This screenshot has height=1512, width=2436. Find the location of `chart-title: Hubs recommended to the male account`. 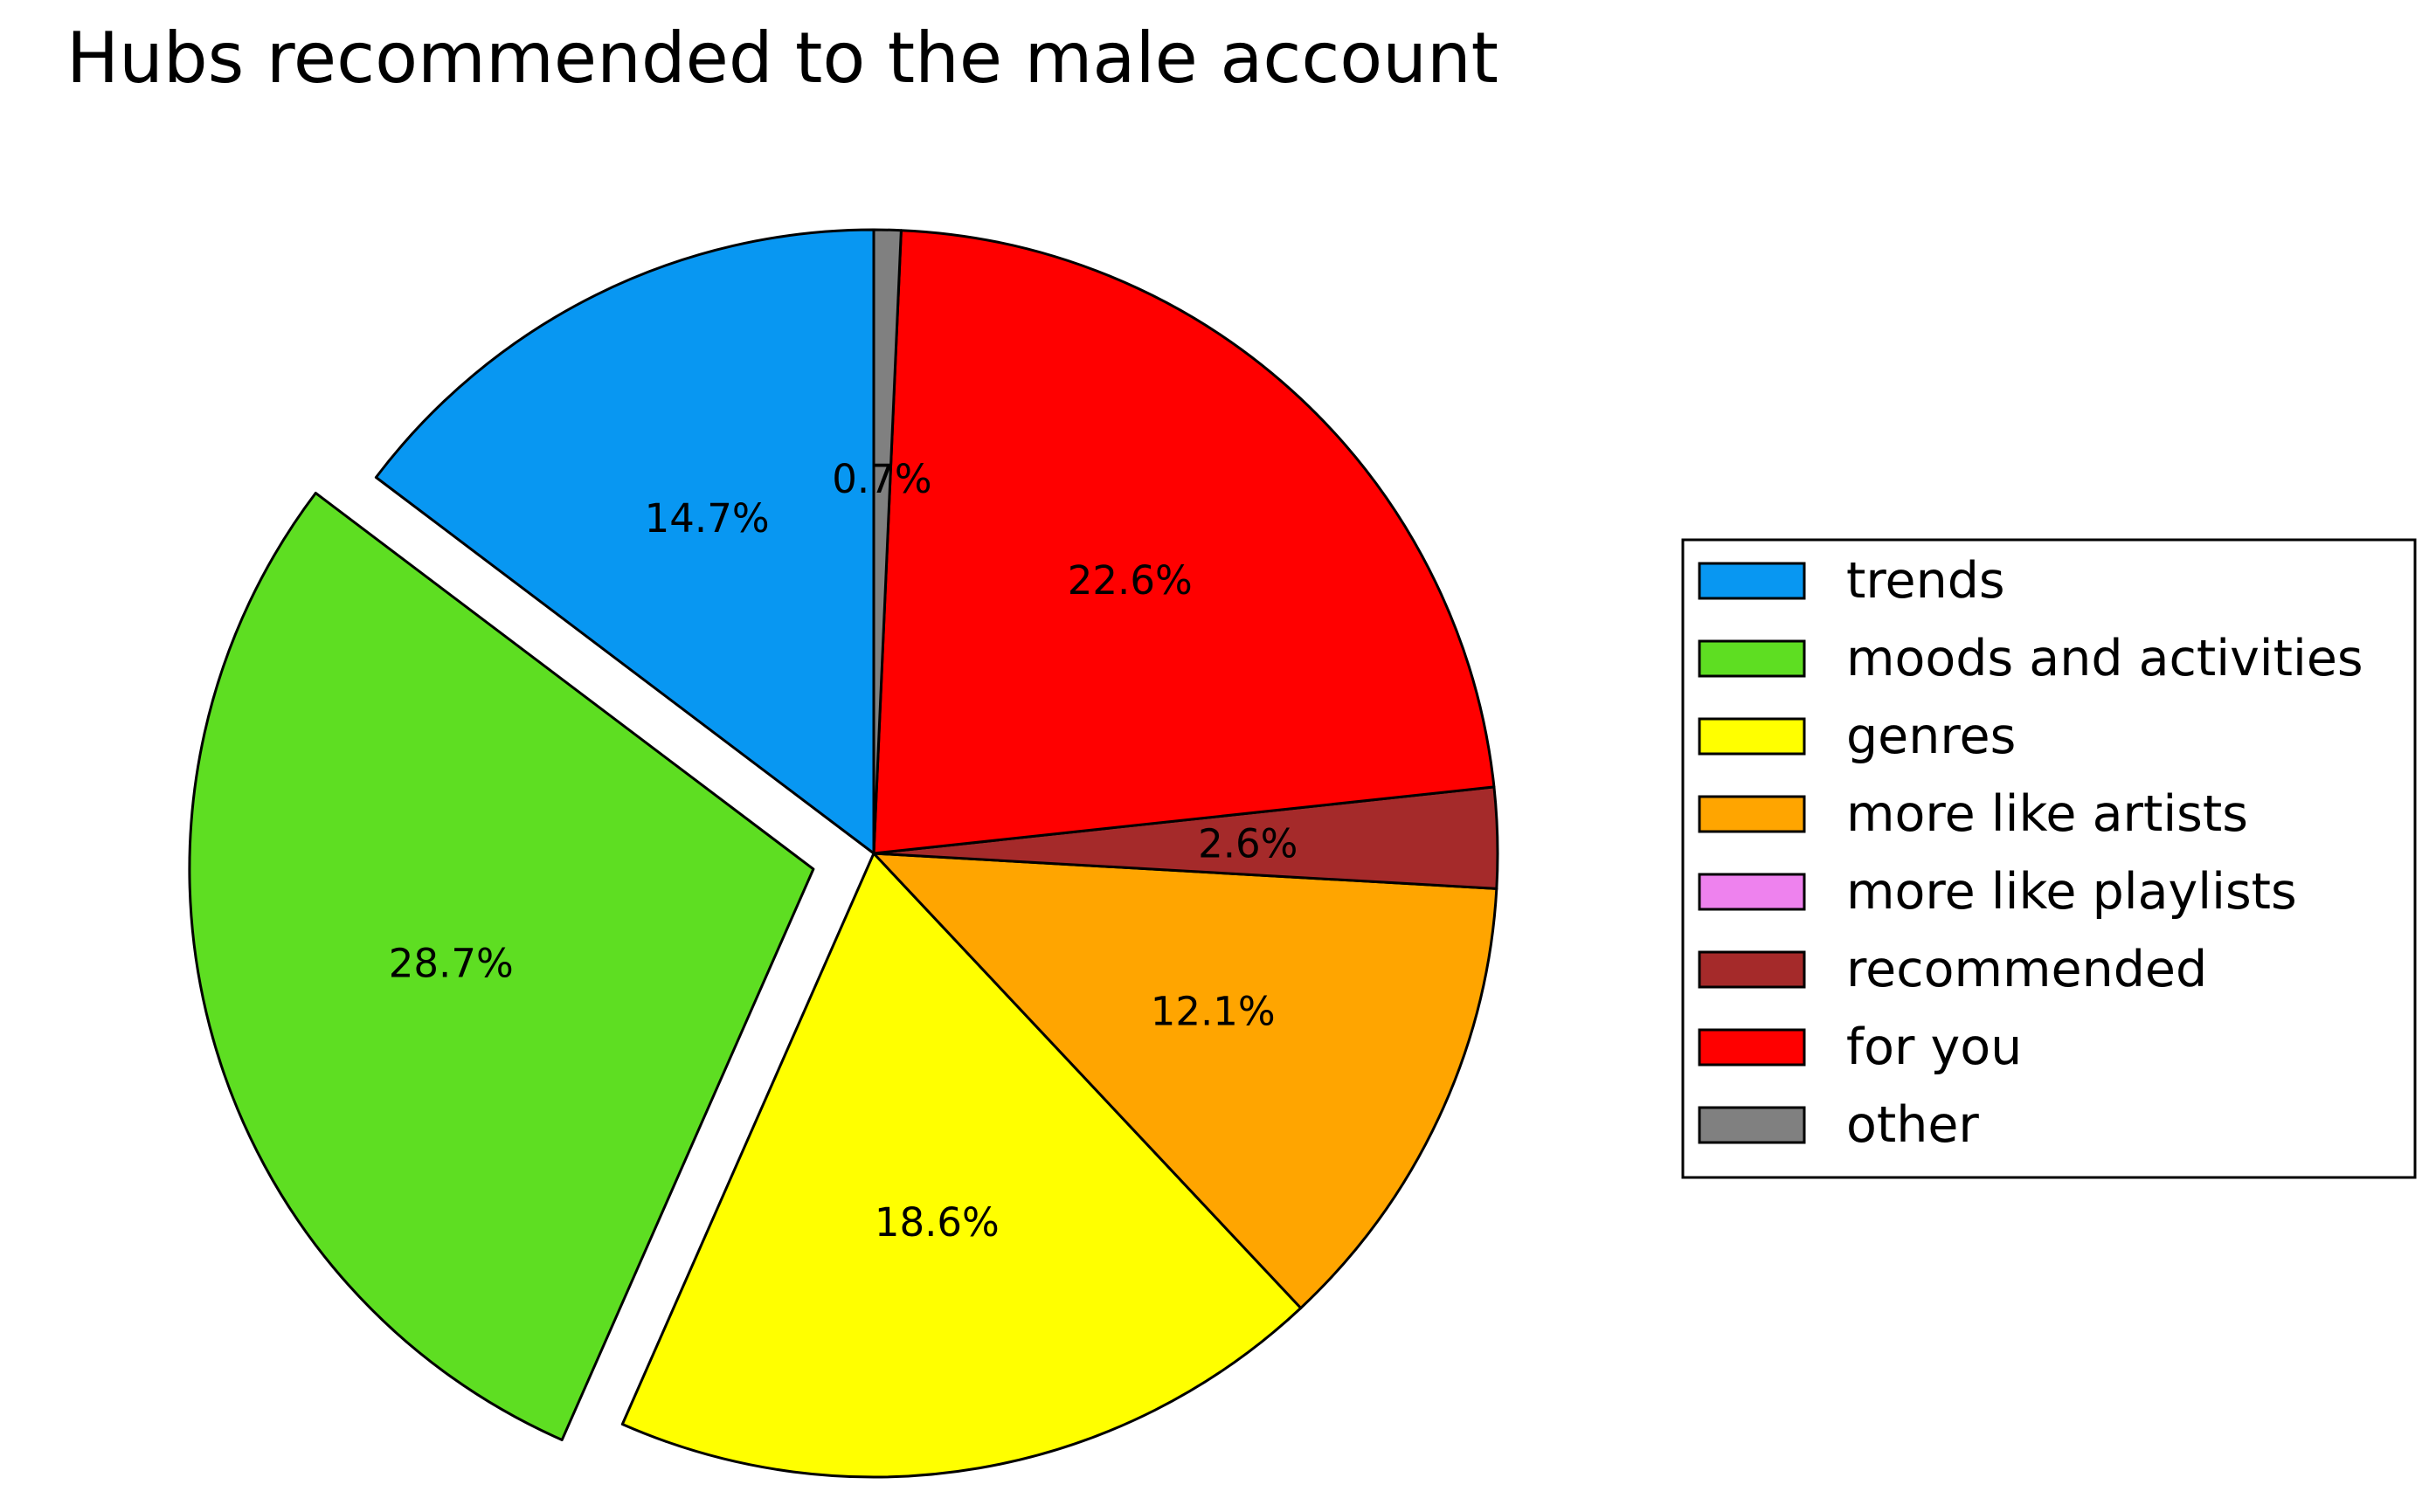

chart-title: Hubs recommended to the male account is located at coordinates (782, 58).